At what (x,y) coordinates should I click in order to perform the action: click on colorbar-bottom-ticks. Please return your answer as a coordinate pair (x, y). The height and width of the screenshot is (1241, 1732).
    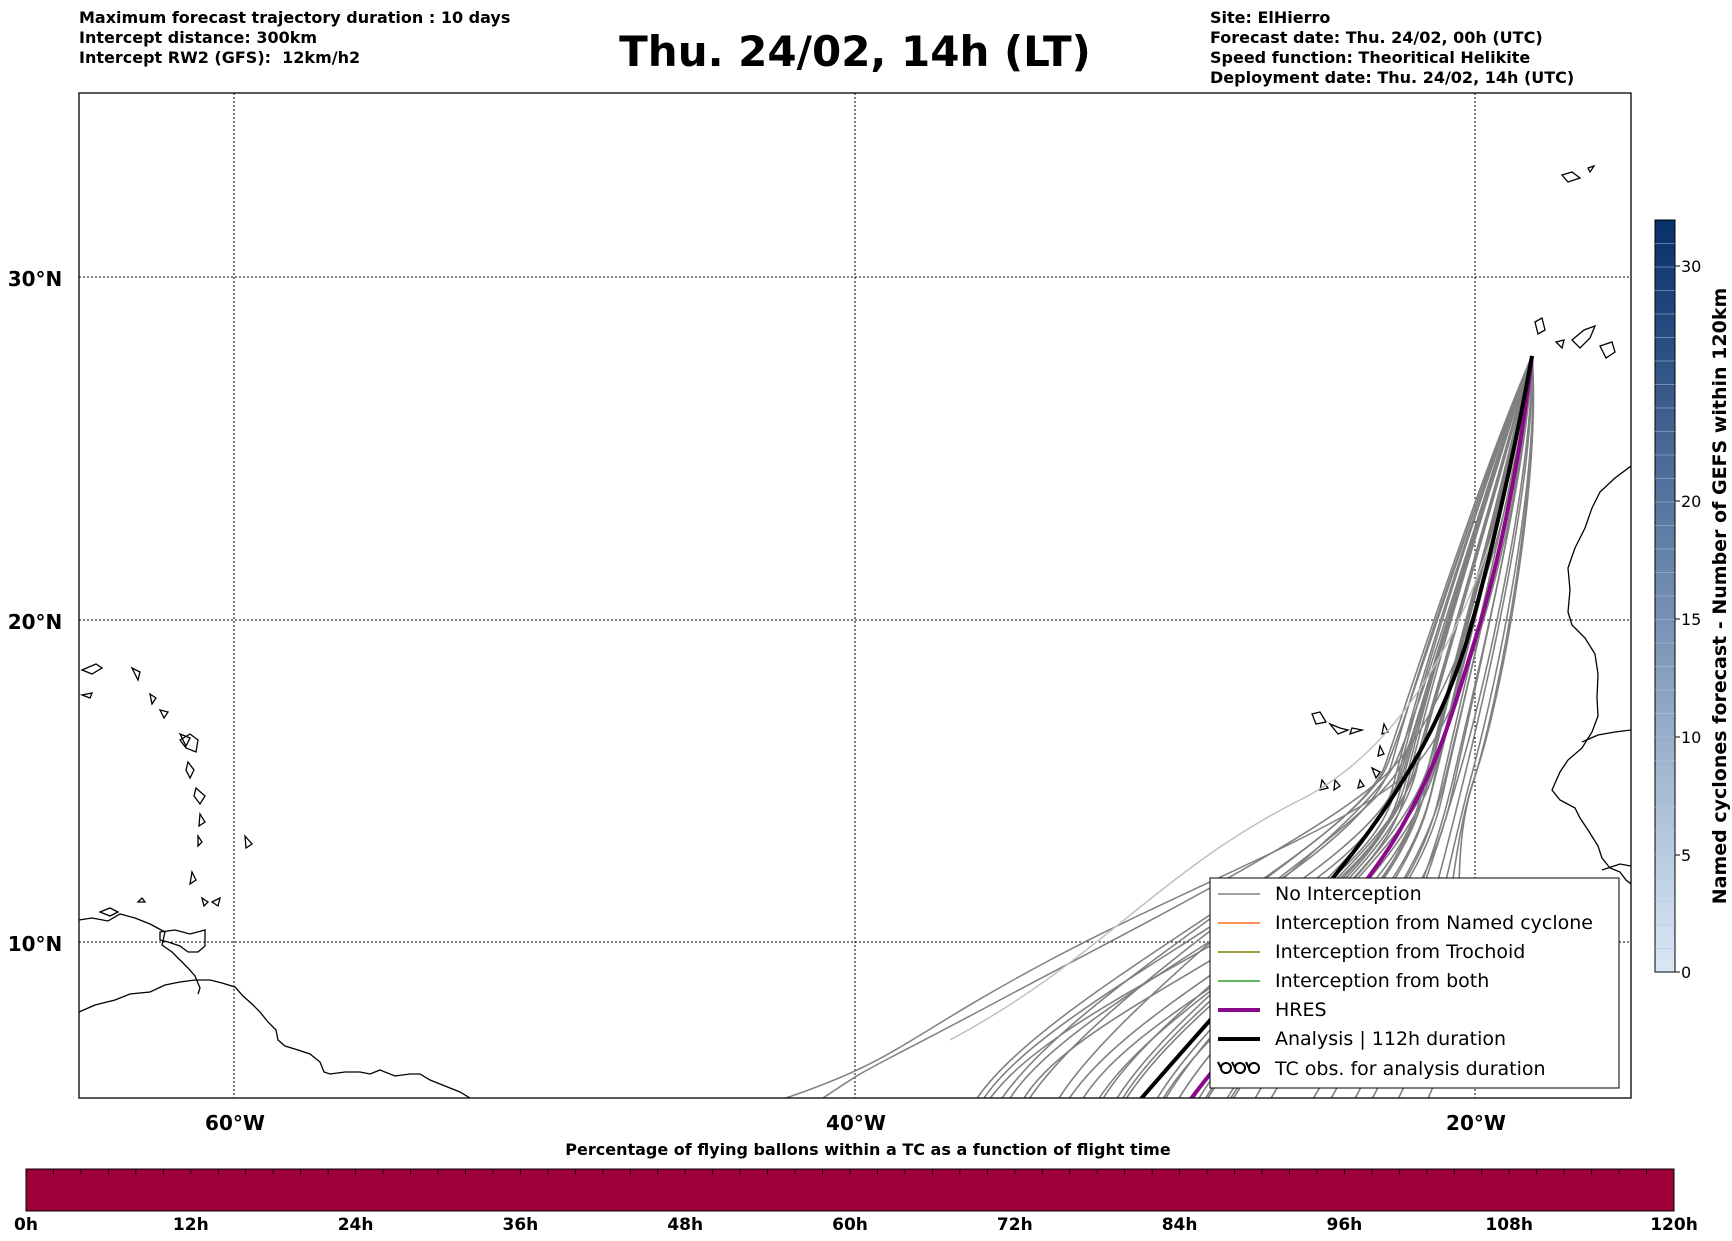
    Looking at the image, I should click on (850, 1171).